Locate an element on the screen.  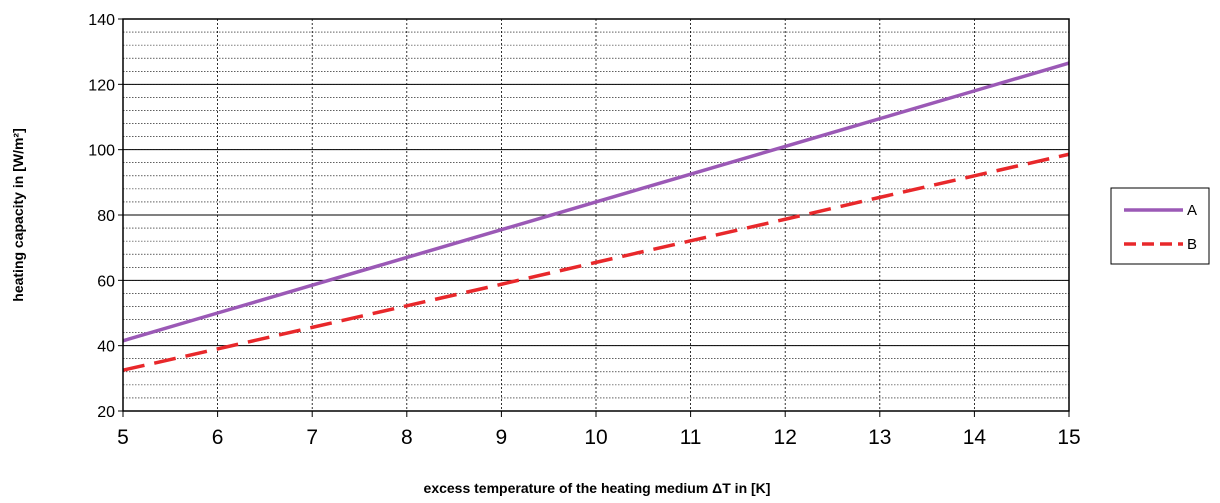
x-tick-label: 11 is located at coordinates (691, 437).